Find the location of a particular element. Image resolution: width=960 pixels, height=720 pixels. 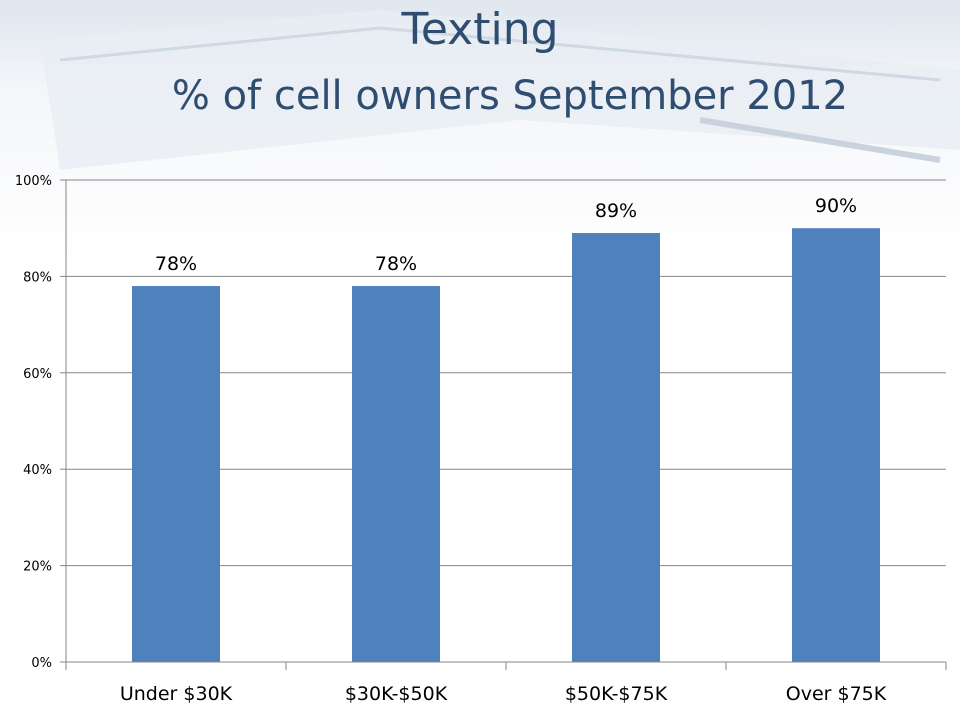

chart-subtitle: % of cell owners September 2012 is located at coordinates (510, 96).